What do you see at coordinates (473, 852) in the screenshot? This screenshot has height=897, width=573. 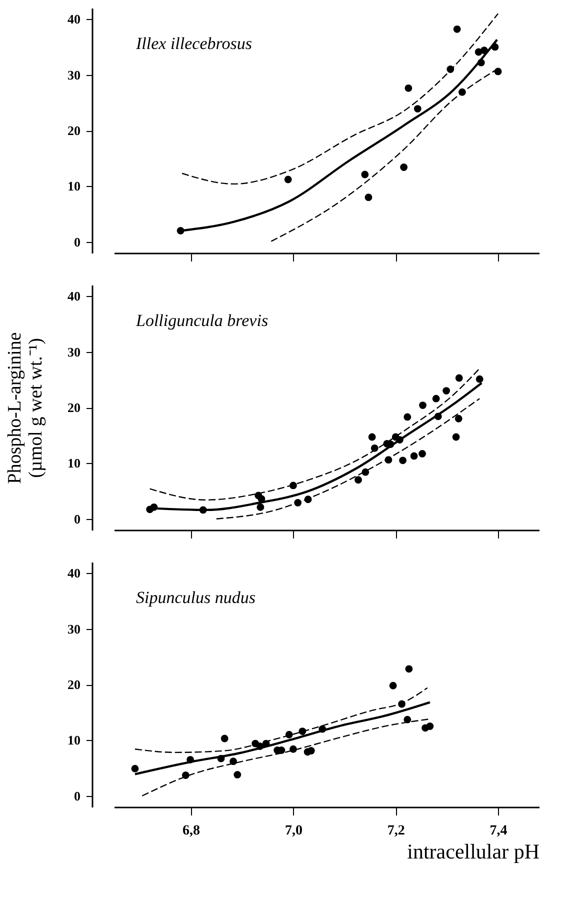 I see `x-axis-title: intracellular pH` at bounding box center [473, 852].